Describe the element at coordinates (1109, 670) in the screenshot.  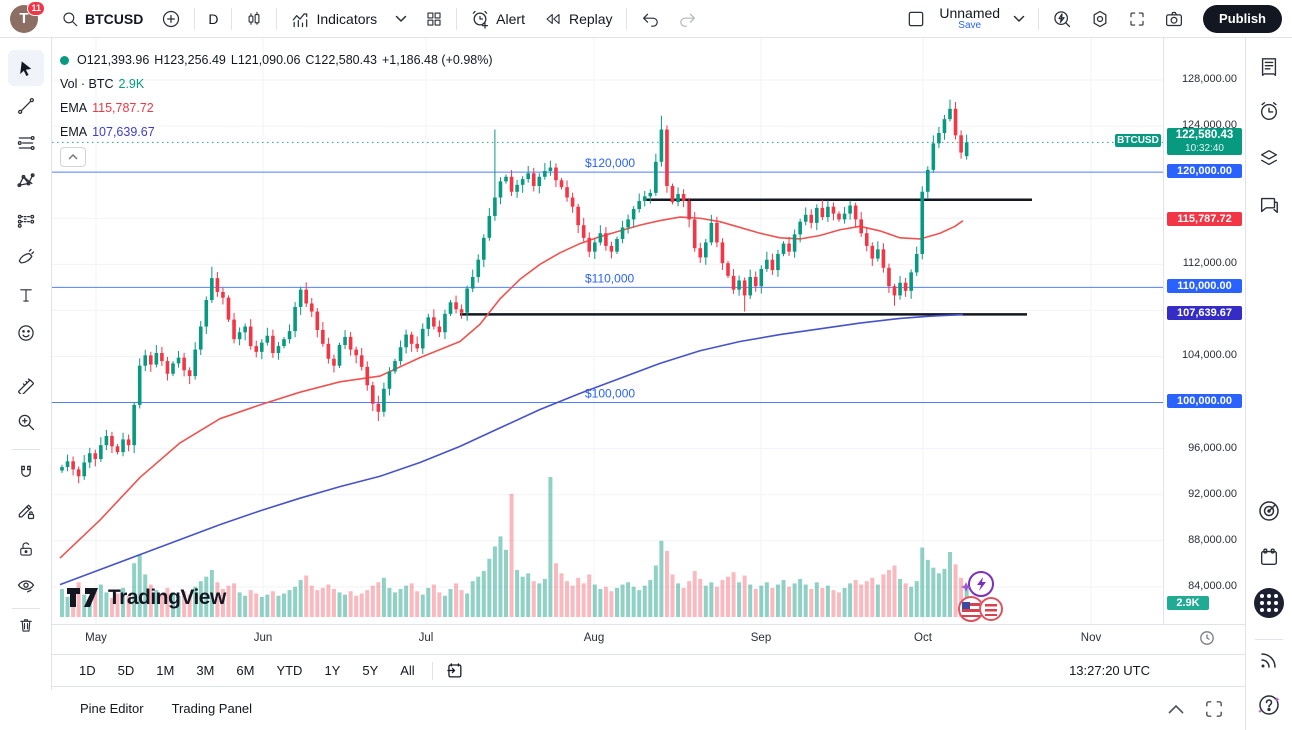
I see `clock-utc: 13:27:20 UTC` at that location.